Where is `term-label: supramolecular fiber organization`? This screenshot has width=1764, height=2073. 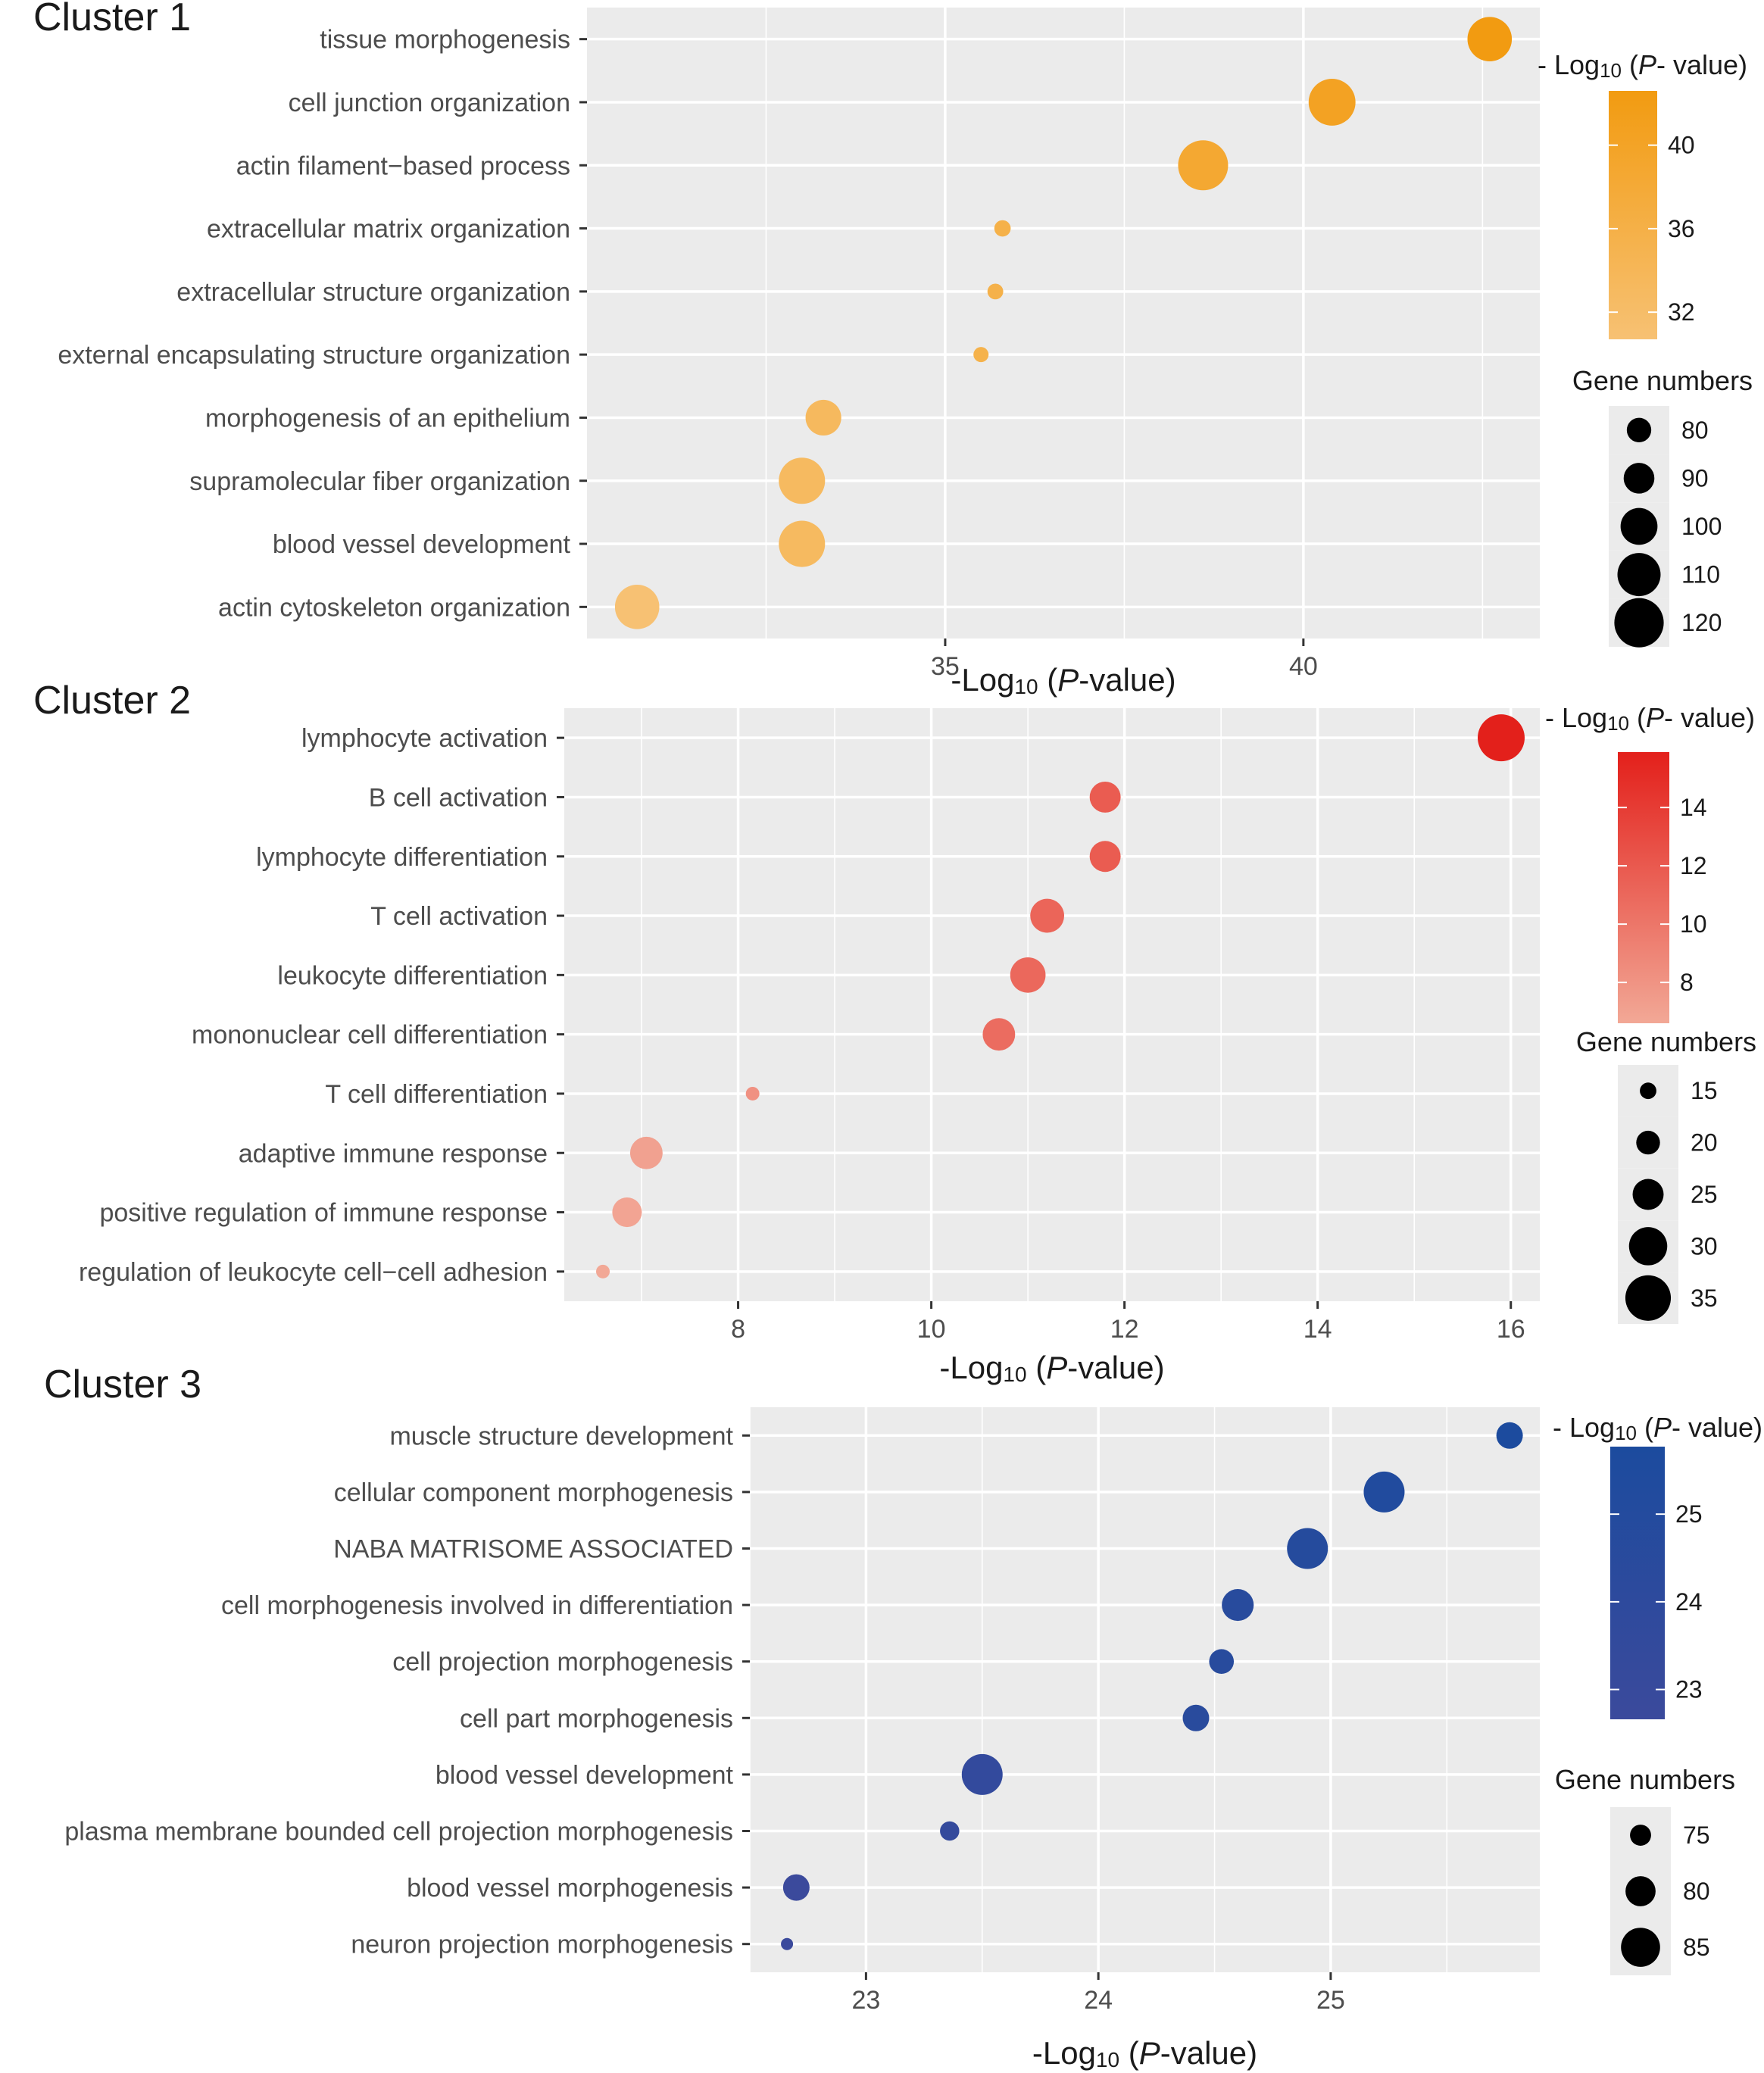 term-label: supramolecular fiber organization is located at coordinates (379, 481).